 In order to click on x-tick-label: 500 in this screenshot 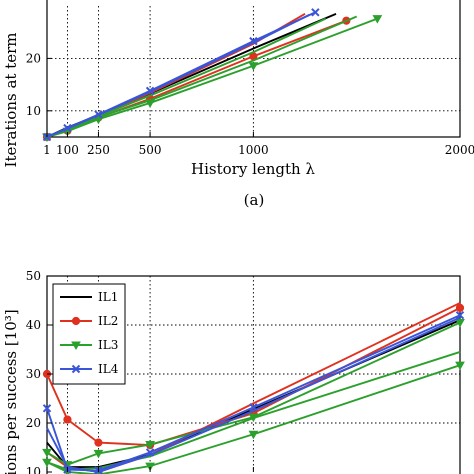, I will do `click(150, 150)`.